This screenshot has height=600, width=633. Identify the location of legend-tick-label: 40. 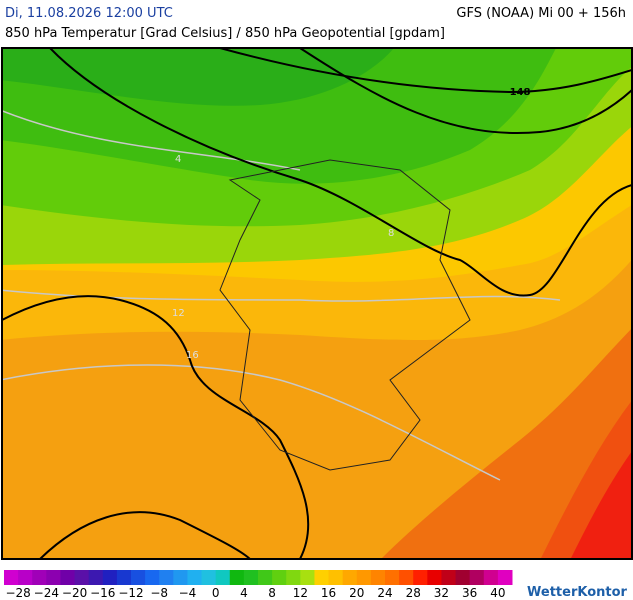
(497, 593).